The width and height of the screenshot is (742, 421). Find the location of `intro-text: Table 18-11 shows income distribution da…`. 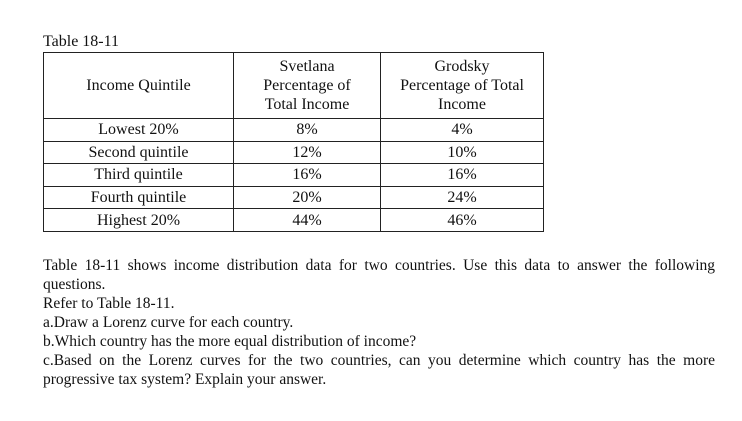

intro-text: Table 18-11 shows income distribution da… is located at coordinates (379, 275).